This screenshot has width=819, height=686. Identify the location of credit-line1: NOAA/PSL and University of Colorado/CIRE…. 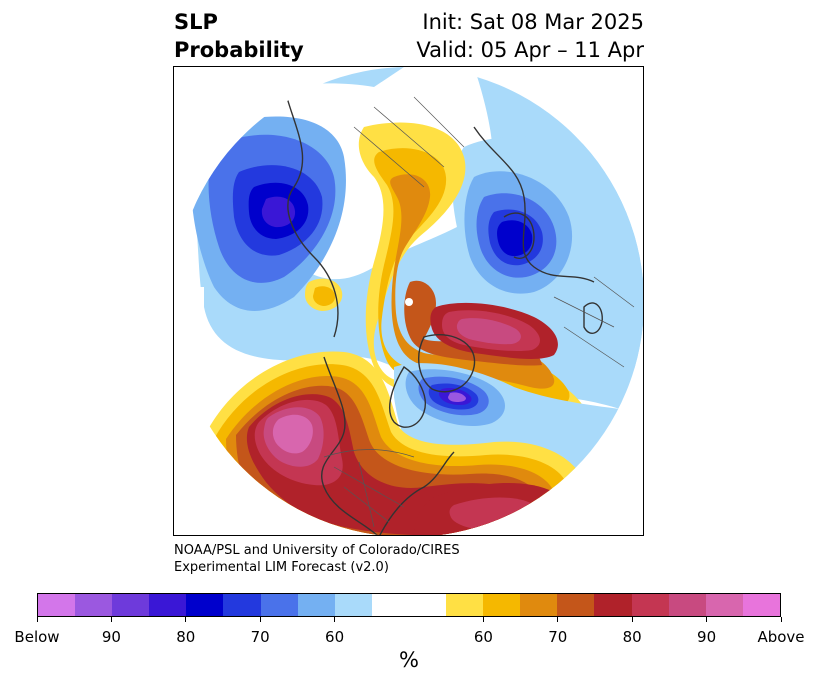
(317, 550).